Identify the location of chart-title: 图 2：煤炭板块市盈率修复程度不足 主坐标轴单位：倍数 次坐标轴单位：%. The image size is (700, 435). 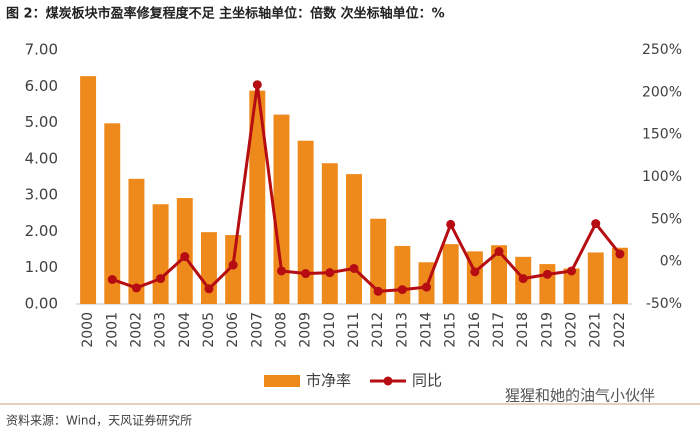
(225, 14).